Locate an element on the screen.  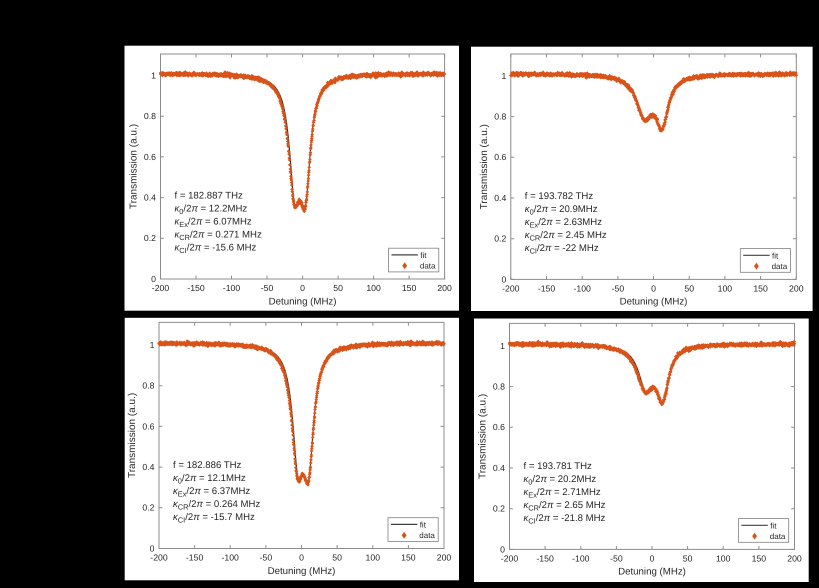
svg-text: κCR/2π = 0.264 MHz is located at coordinates (216, 505).